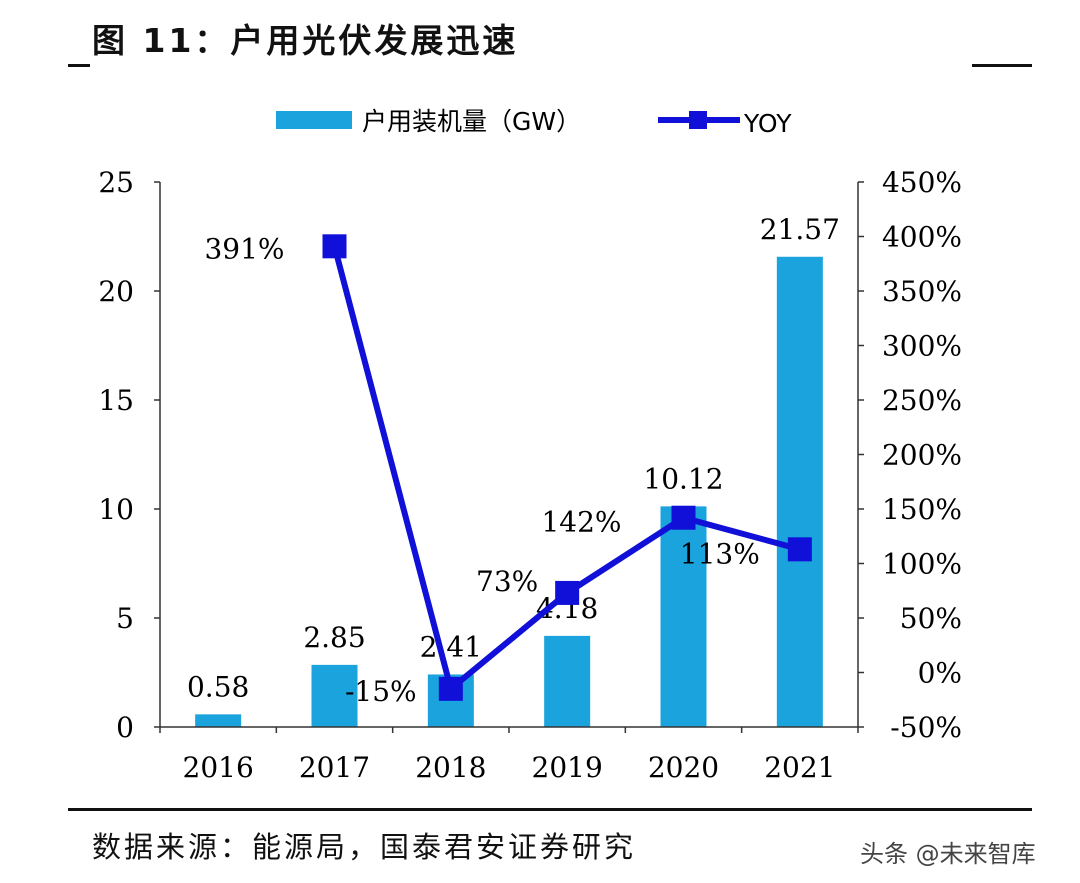 Image resolution: width=1080 pixels, height=883 pixels. What do you see at coordinates (922, 182) in the screenshot?
I see `tick-label-right: 450%` at bounding box center [922, 182].